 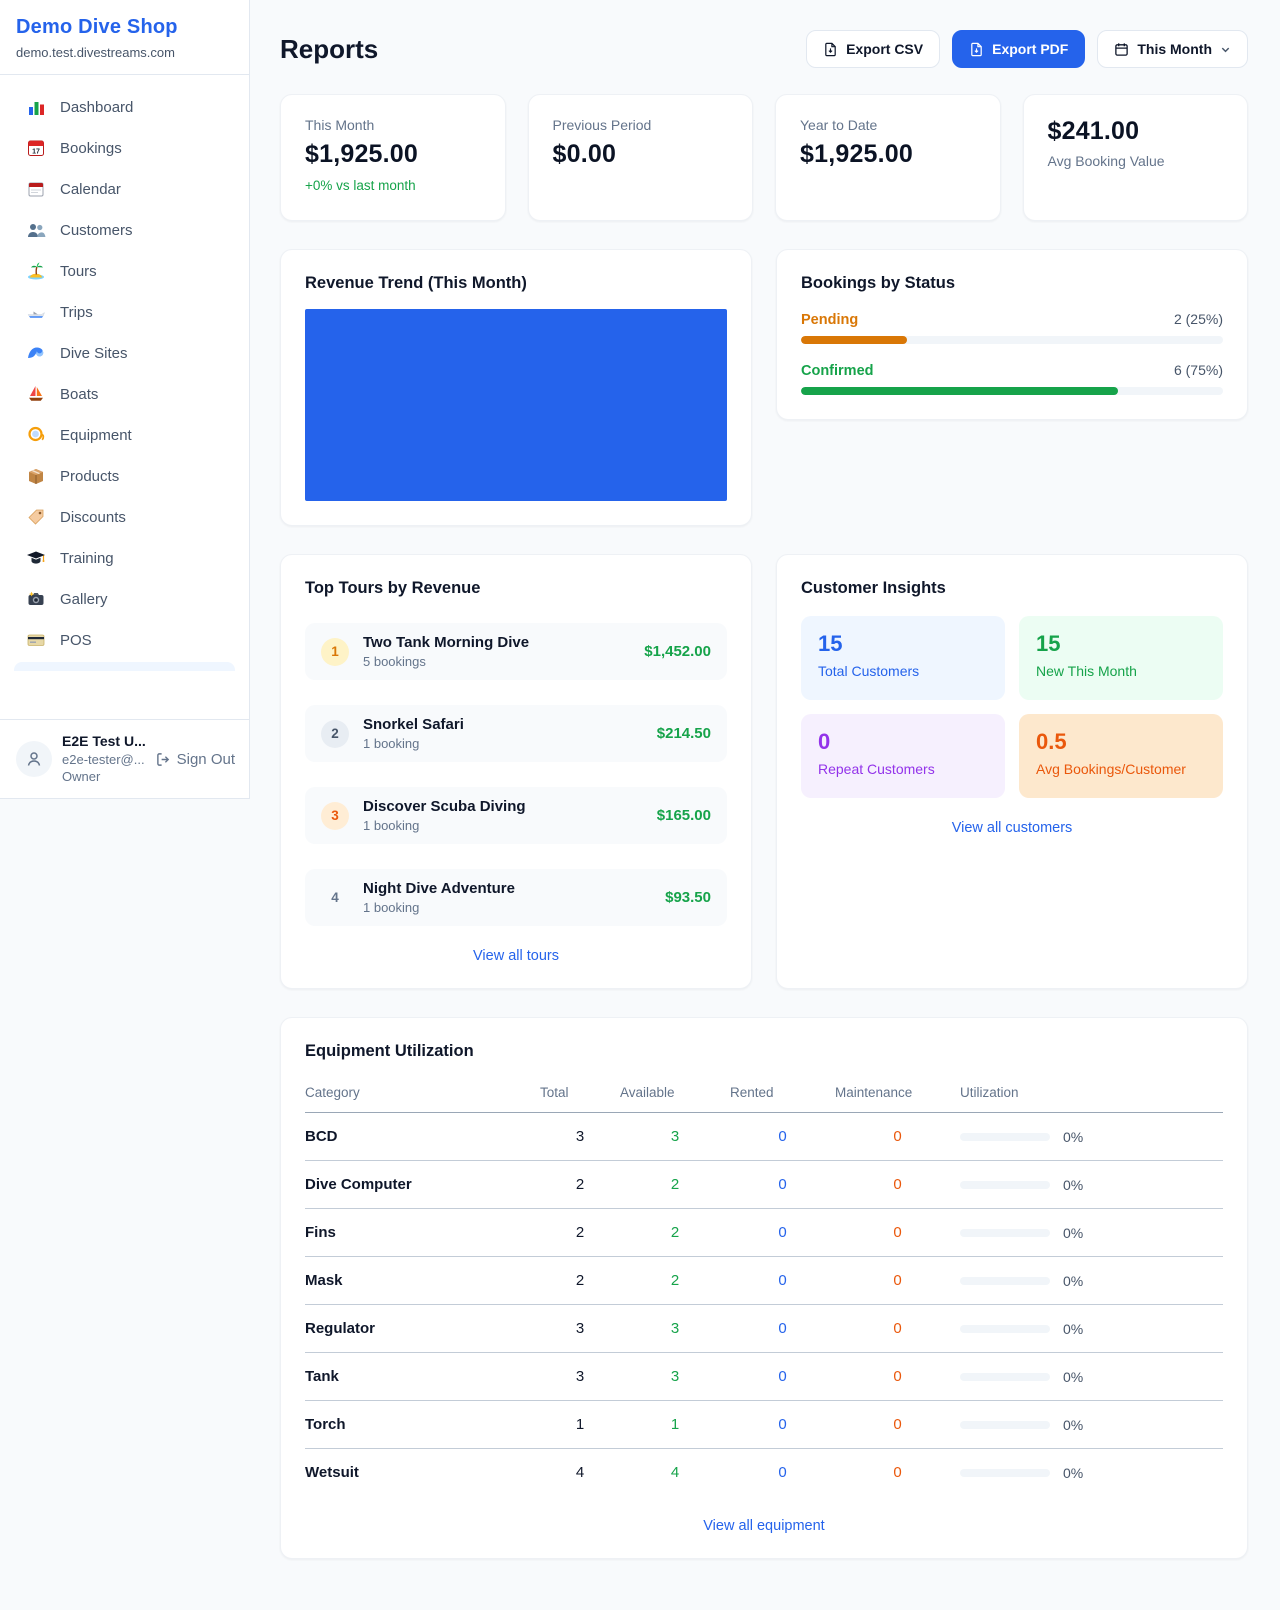 I want to click on sidebar-item-training: Training, so click(x=124, y=558).